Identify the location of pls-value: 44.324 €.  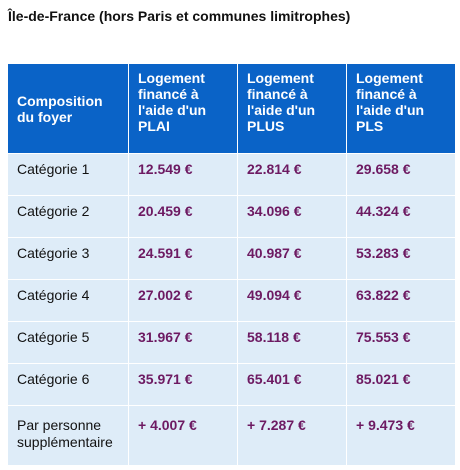
(401, 216).